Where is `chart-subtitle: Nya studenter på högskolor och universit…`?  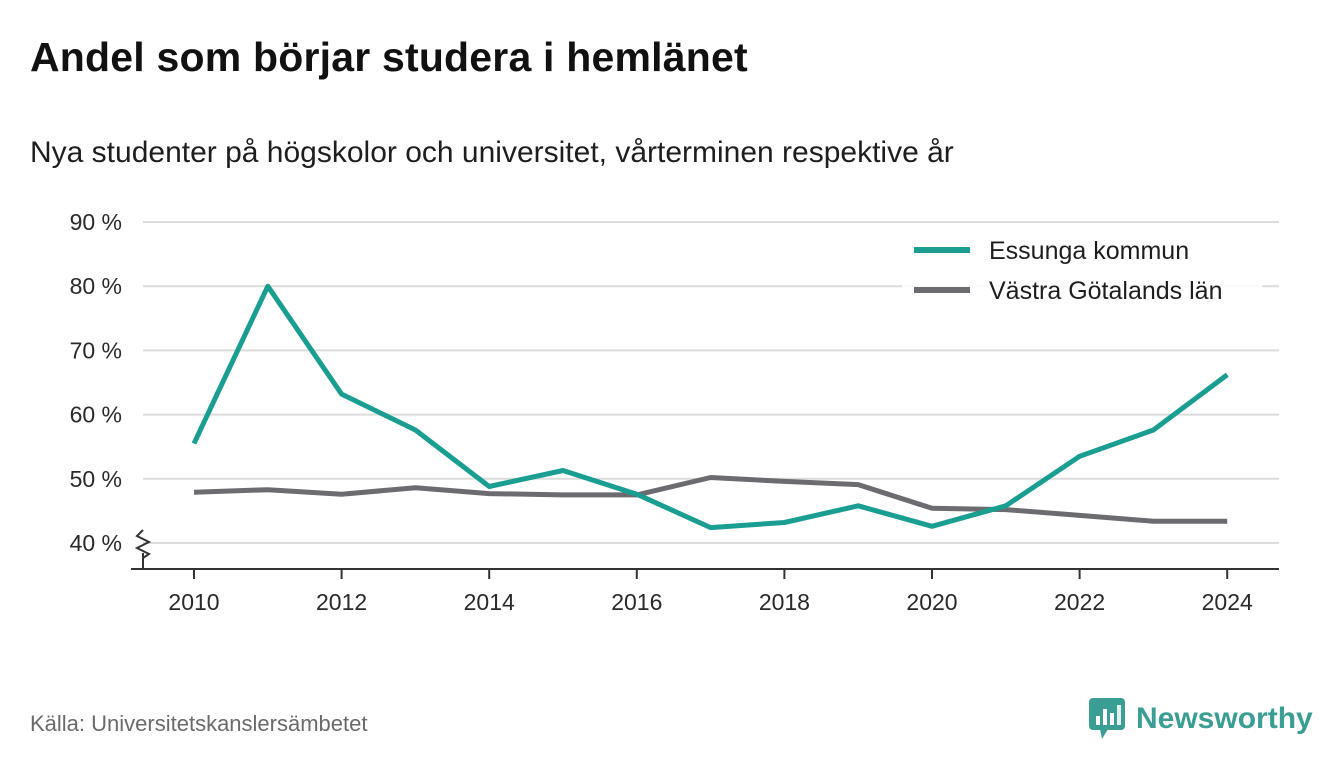 chart-subtitle: Nya studenter på högskolor och universit… is located at coordinates (492, 152).